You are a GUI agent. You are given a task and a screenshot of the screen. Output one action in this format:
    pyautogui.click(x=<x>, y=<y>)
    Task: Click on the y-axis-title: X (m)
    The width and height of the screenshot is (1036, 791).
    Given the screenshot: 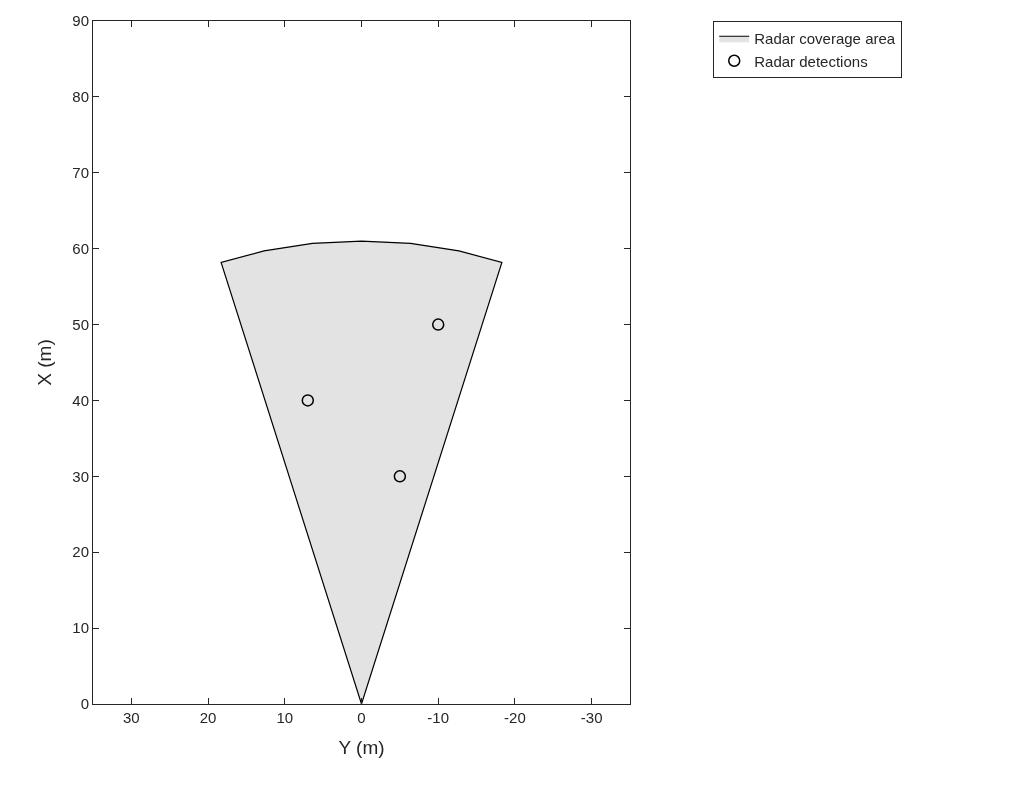 What is the action you would take?
    pyautogui.click(x=45, y=362)
    